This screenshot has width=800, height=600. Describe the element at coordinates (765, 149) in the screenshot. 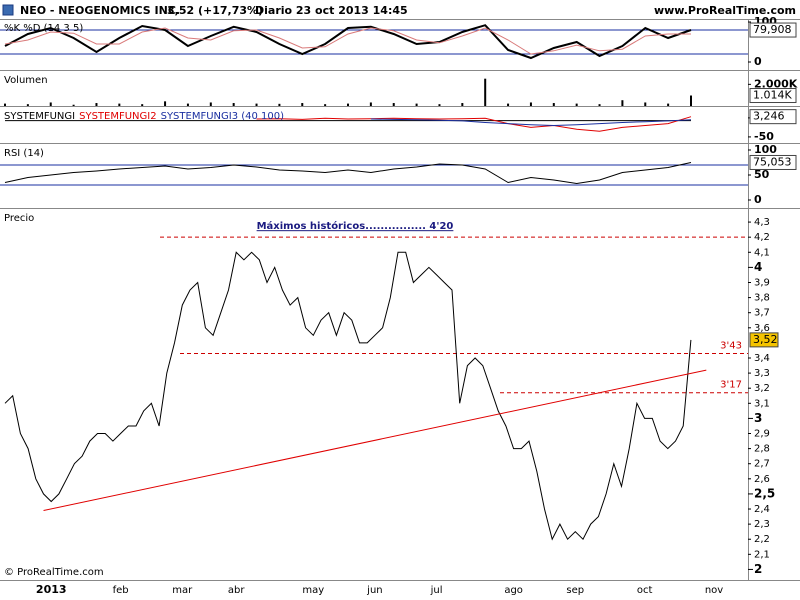

I see `y-tick-label: 100` at that location.